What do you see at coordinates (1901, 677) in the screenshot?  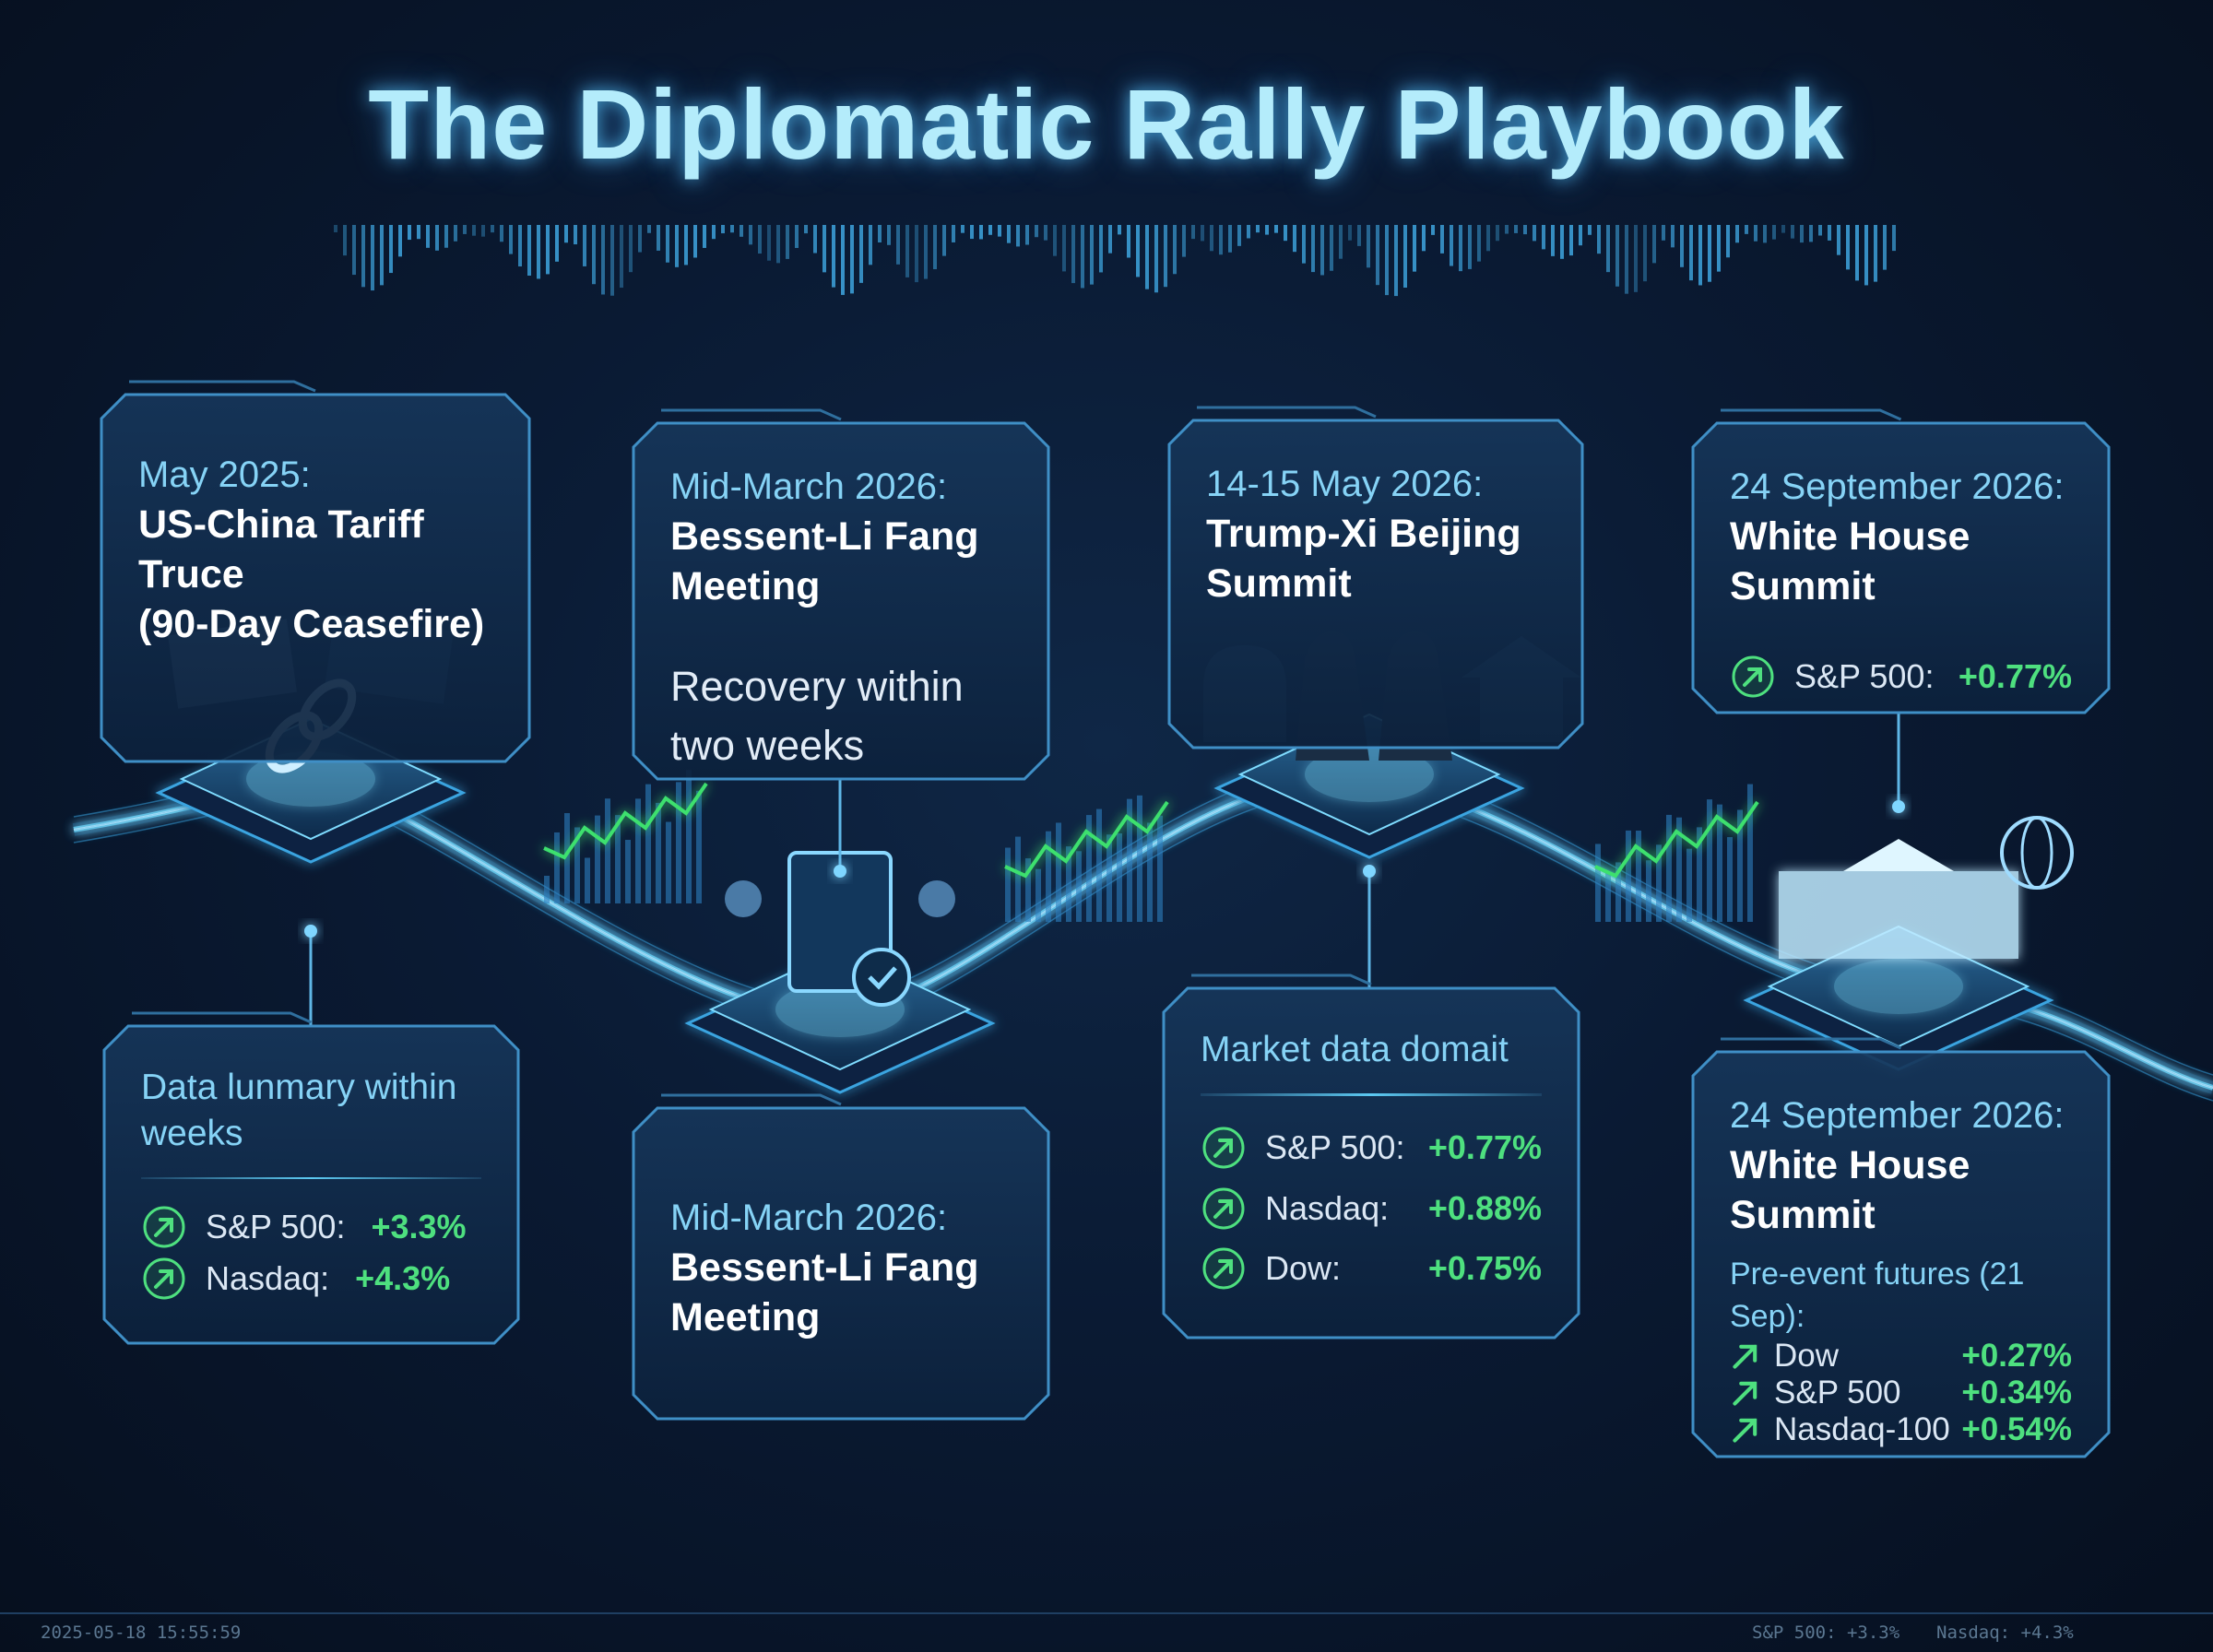 I see `market-row: S&P 500: +0.77%` at bounding box center [1901, 677].